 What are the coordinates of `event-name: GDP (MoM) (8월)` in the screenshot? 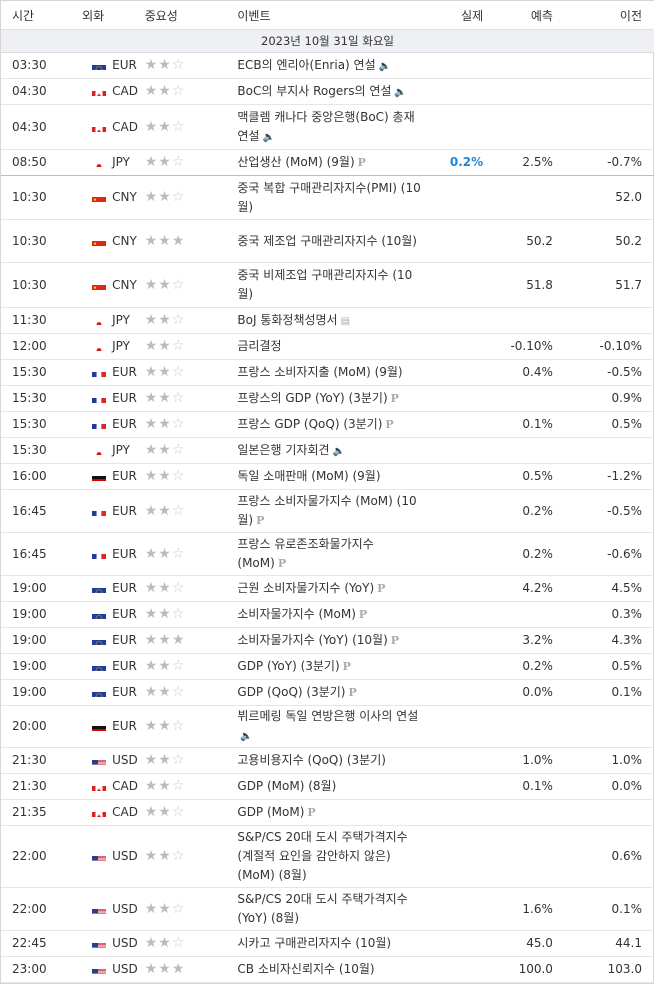 It's located at (287, 786).